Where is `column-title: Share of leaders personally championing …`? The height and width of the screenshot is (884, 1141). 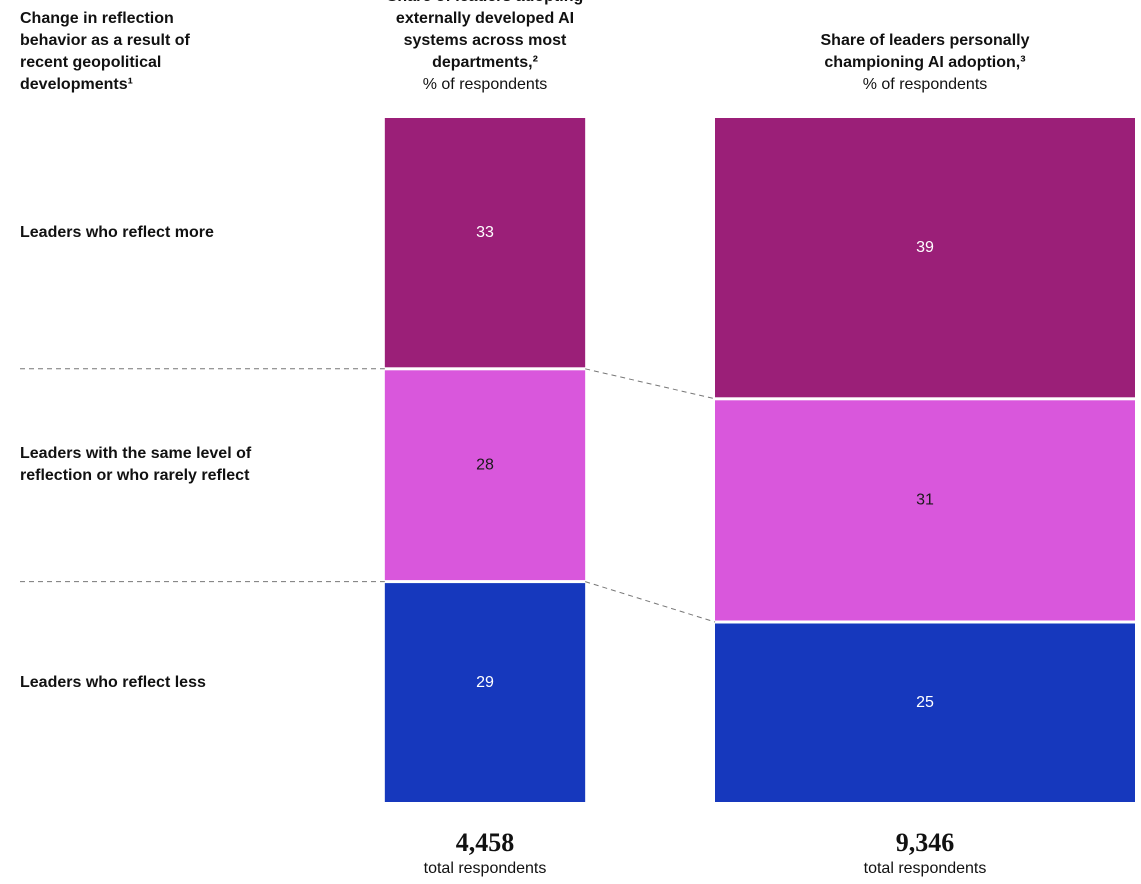 column-title: Share of leaders personally championing … is located at coordinates (925, 51).